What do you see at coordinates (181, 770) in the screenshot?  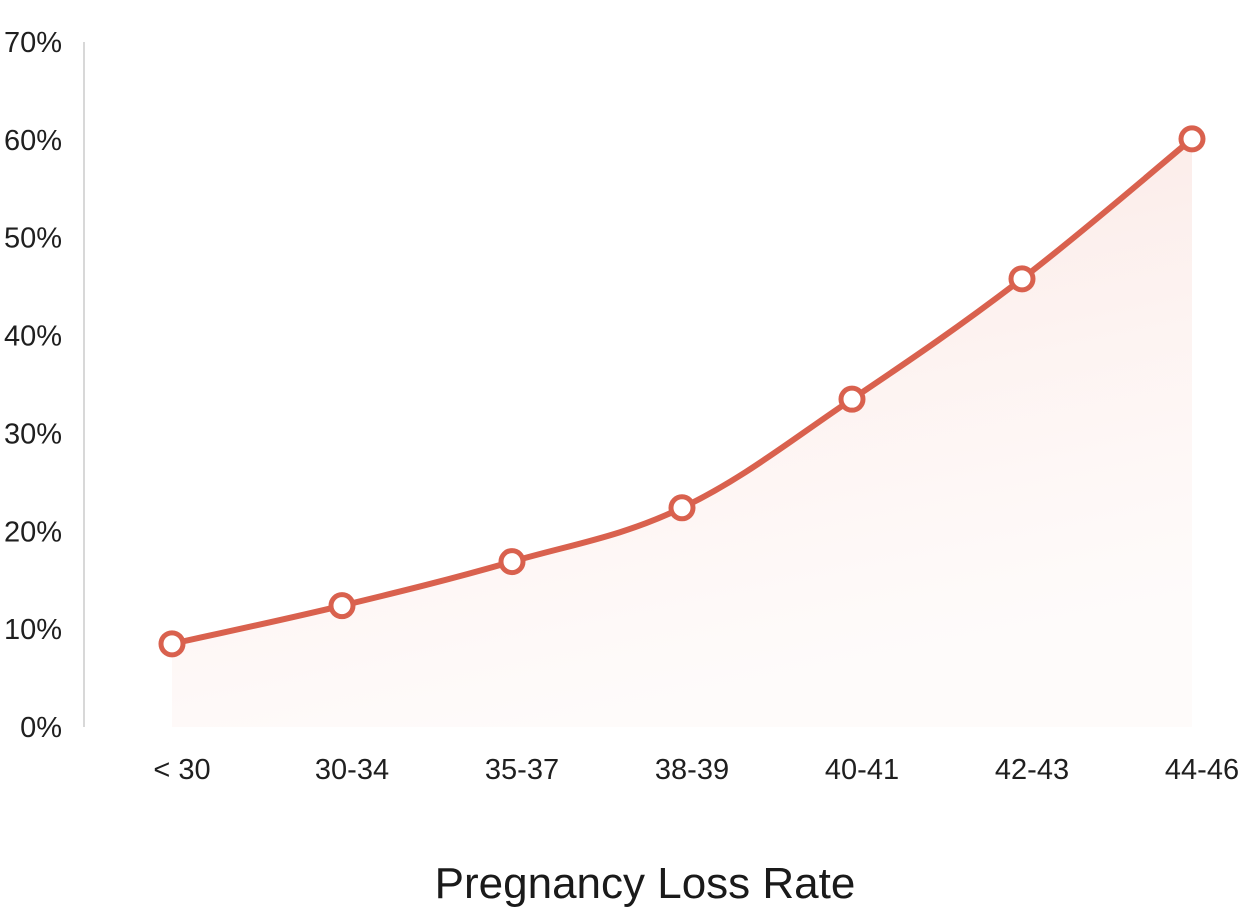 I see `x-tick-label: < 30` at bounding box center [181, 770].